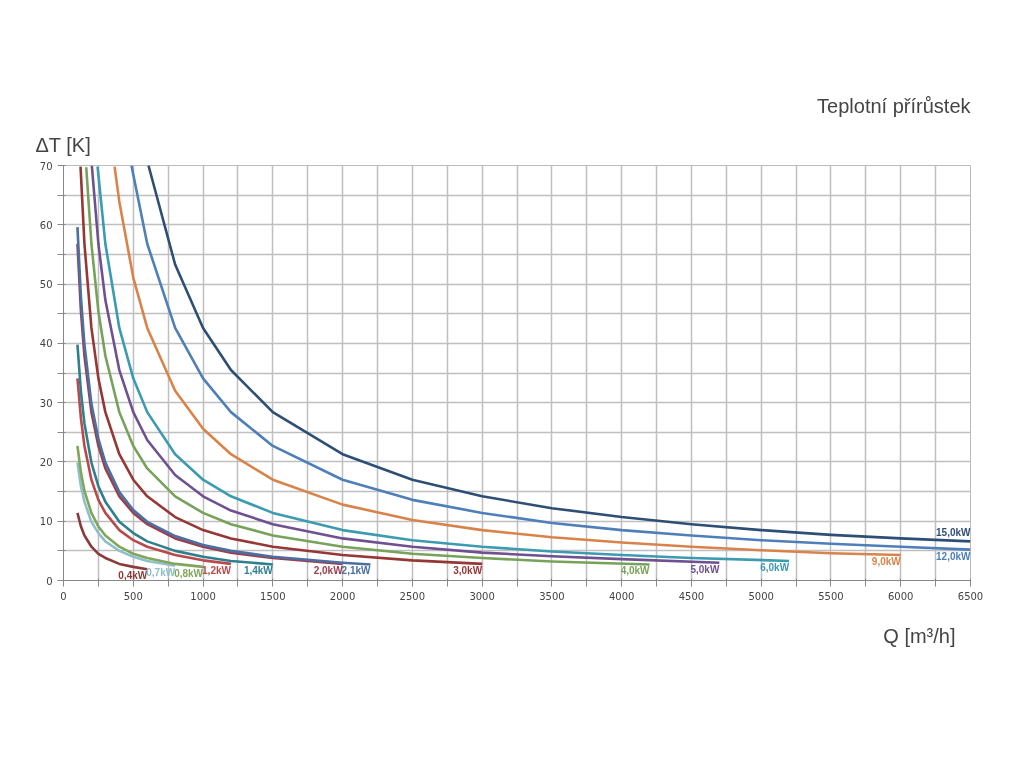  What do you see at coordinates (621, 596) in the screenshot?
I see `x-tick-label: 4000` at bounding box center [621, 596].